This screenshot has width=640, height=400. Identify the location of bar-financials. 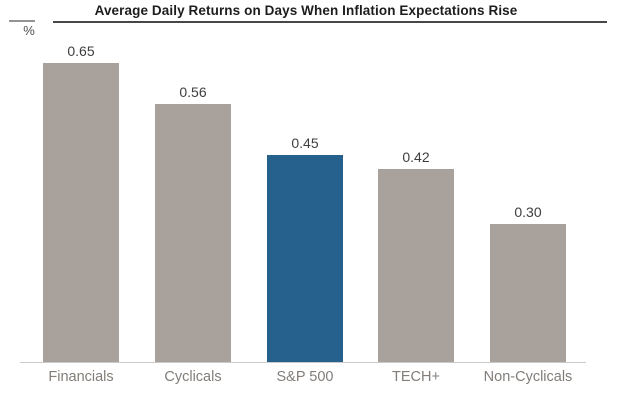
(81, 212).